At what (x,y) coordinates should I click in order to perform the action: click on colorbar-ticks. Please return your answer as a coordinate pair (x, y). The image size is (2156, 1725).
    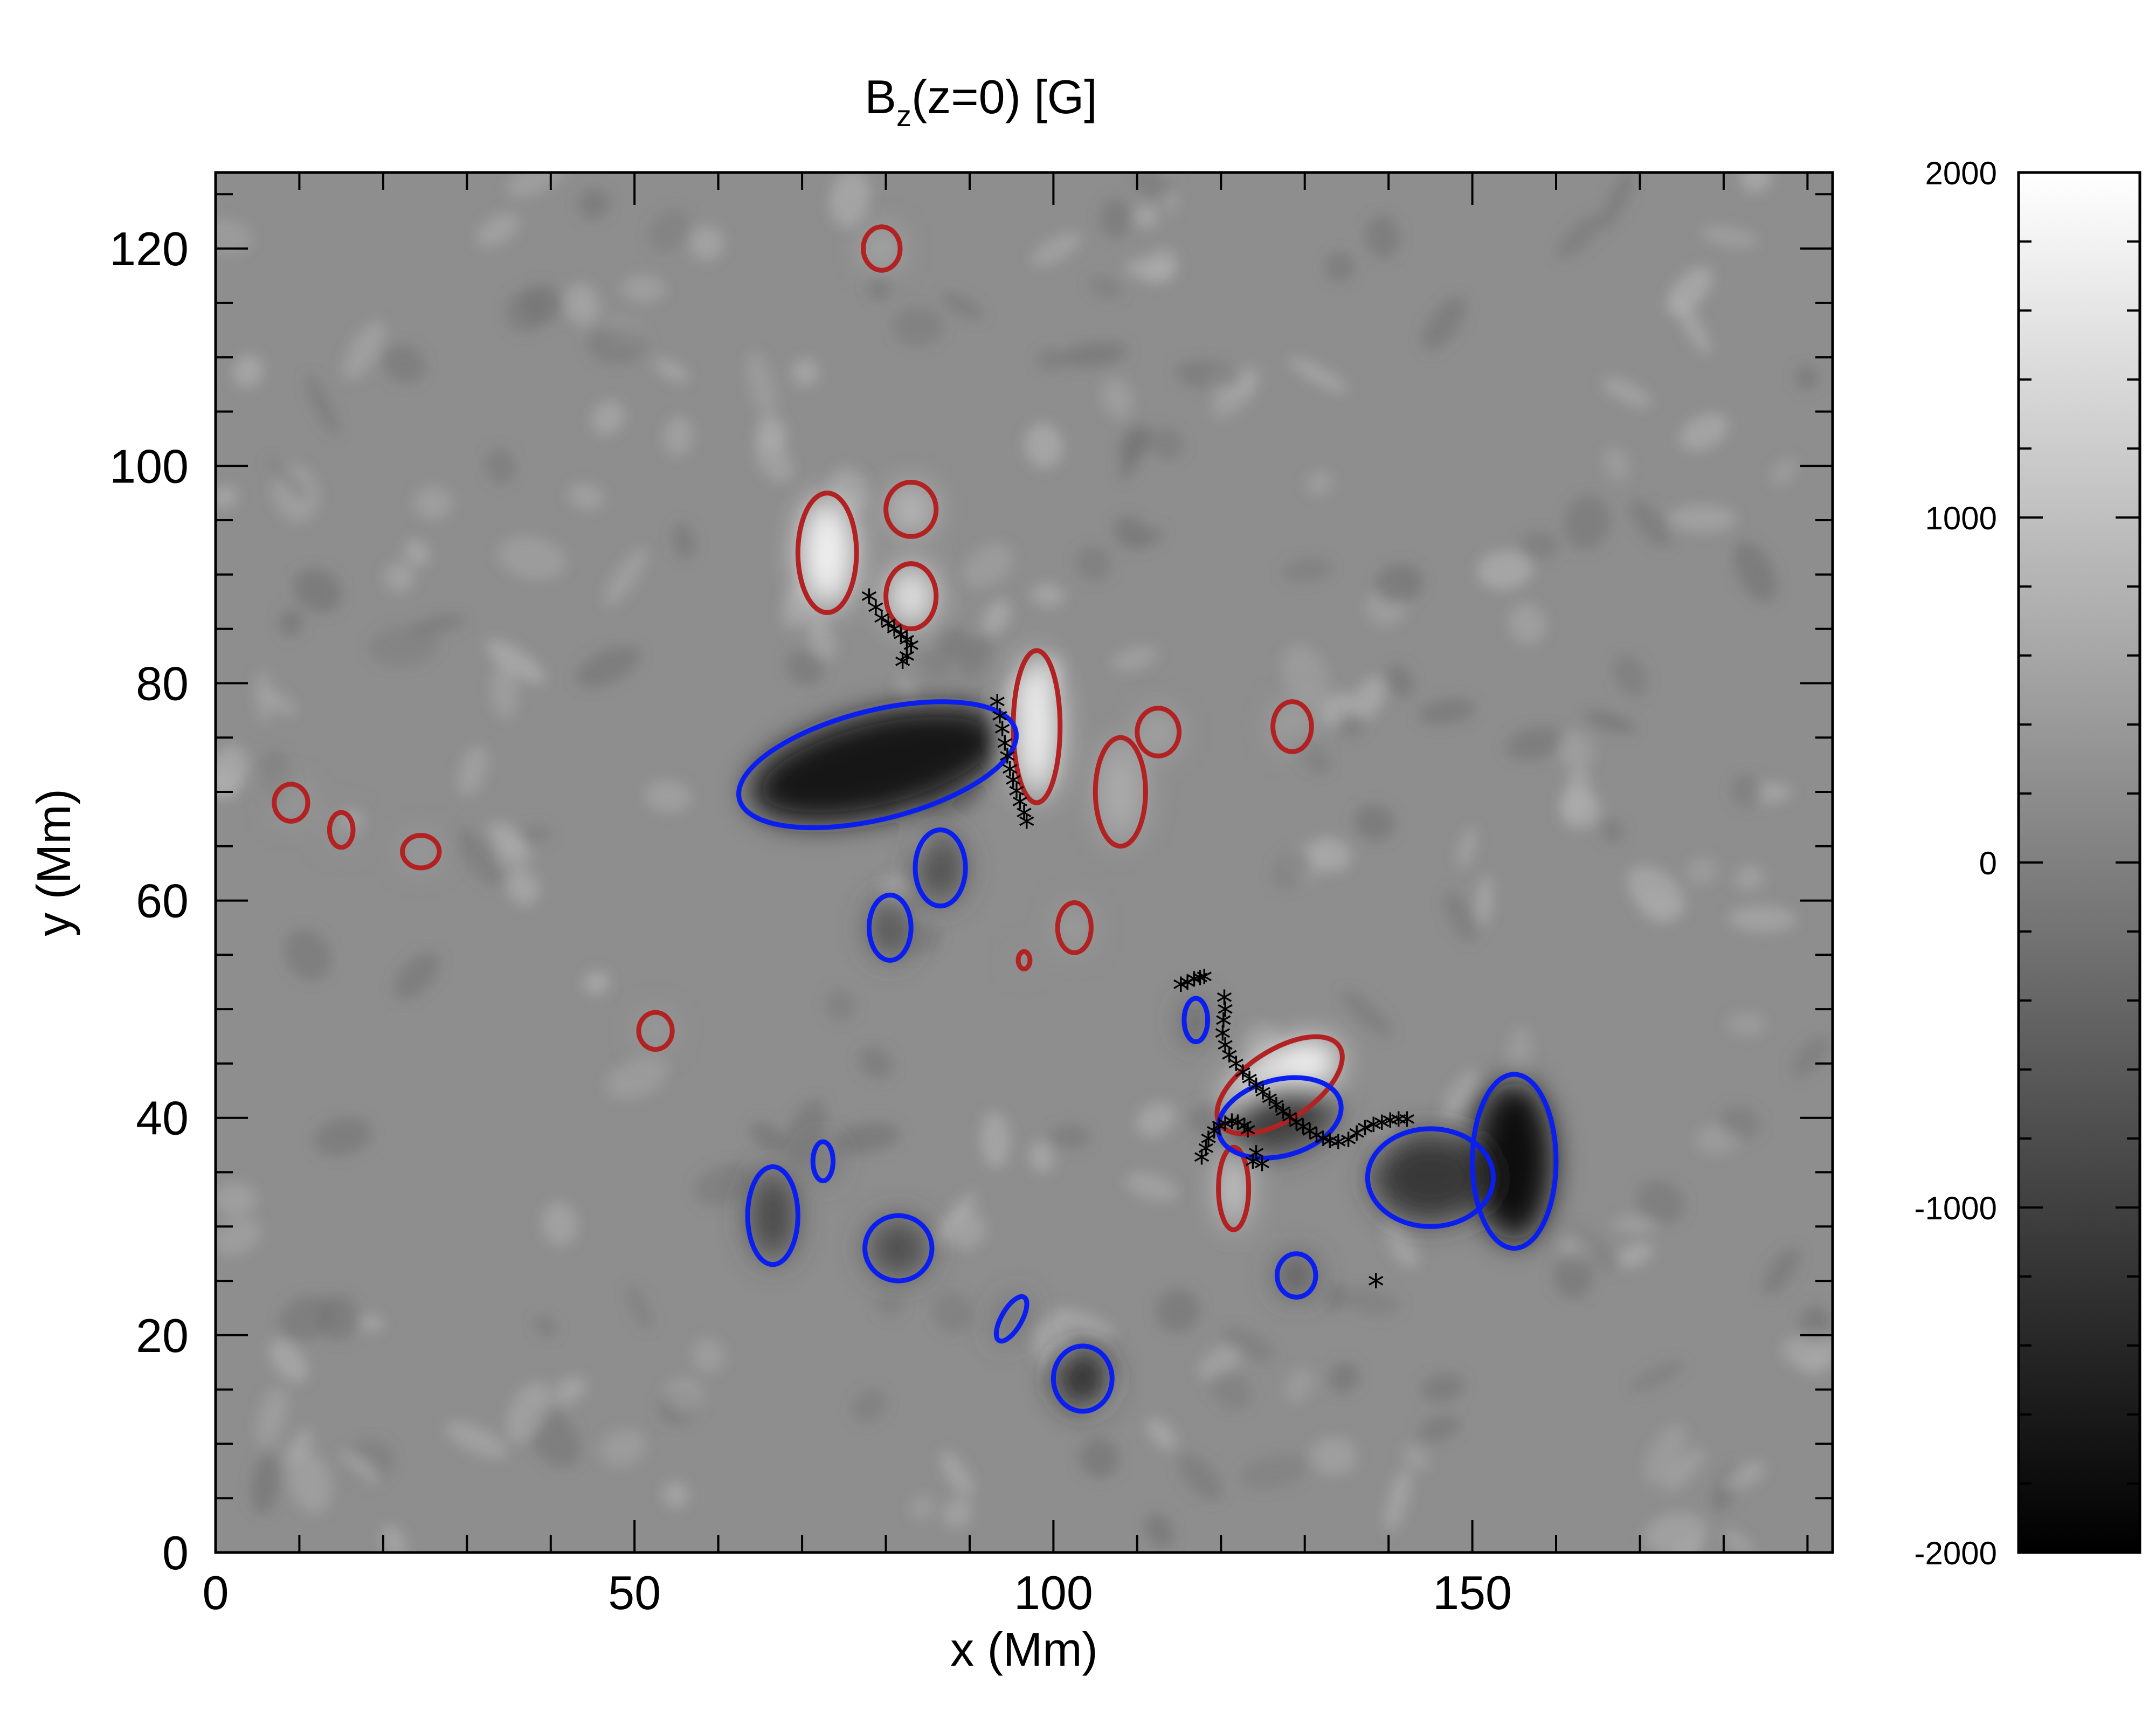
    Looking at the image, I should click on (2079, 862).